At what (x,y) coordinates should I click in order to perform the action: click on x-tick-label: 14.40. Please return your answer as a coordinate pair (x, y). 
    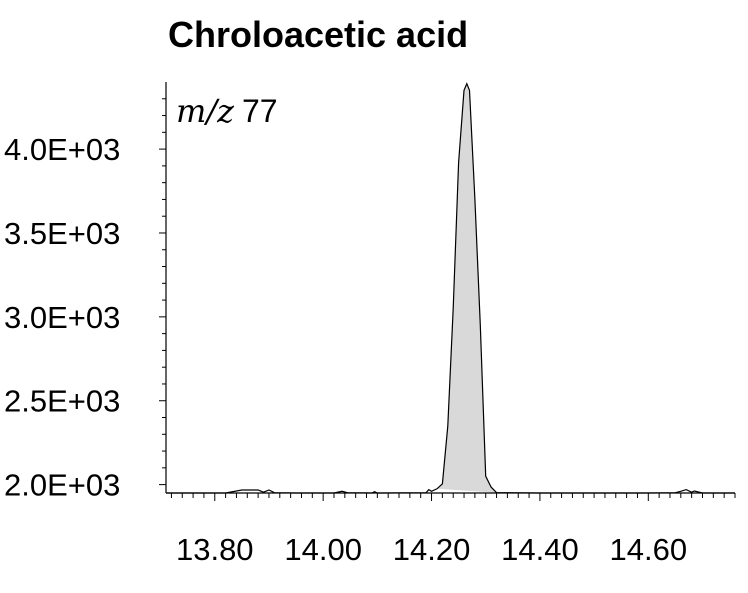
    Looking at the image, I should click on (540, 549).